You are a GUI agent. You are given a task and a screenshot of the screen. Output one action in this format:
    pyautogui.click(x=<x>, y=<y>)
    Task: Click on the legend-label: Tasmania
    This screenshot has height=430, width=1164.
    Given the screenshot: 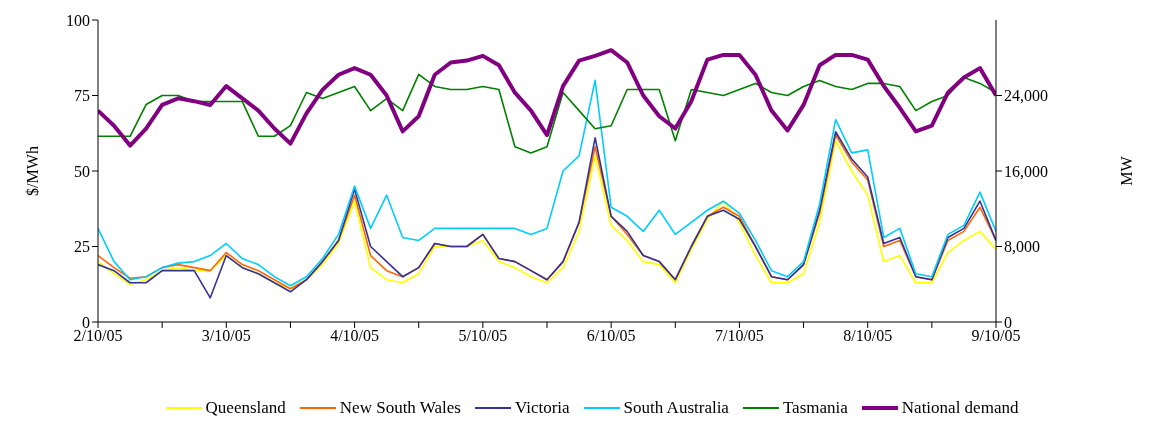 What is the action you would take?
    pyautogui.click(x=815, y=408)
    